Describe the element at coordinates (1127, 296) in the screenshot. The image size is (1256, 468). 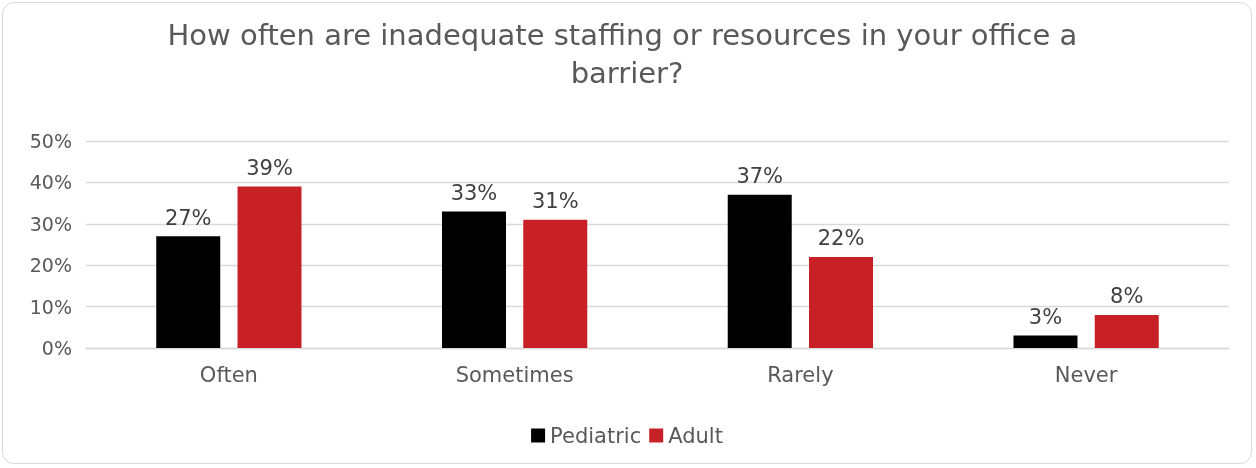
I see `data-label: 8%` at that location.